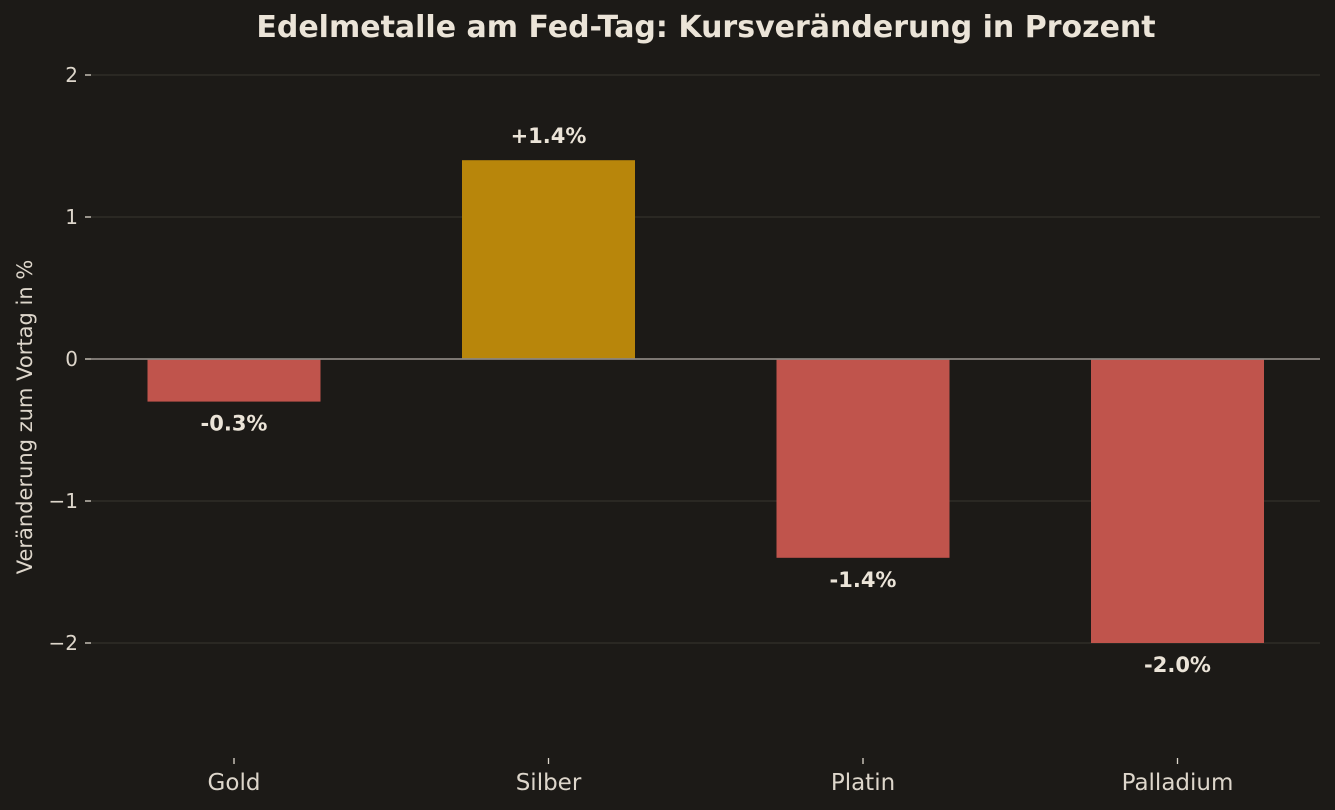 The height and width of the screenshot is (810, 1335). I want to click on data-label: +1.4%, so click(549, 136).